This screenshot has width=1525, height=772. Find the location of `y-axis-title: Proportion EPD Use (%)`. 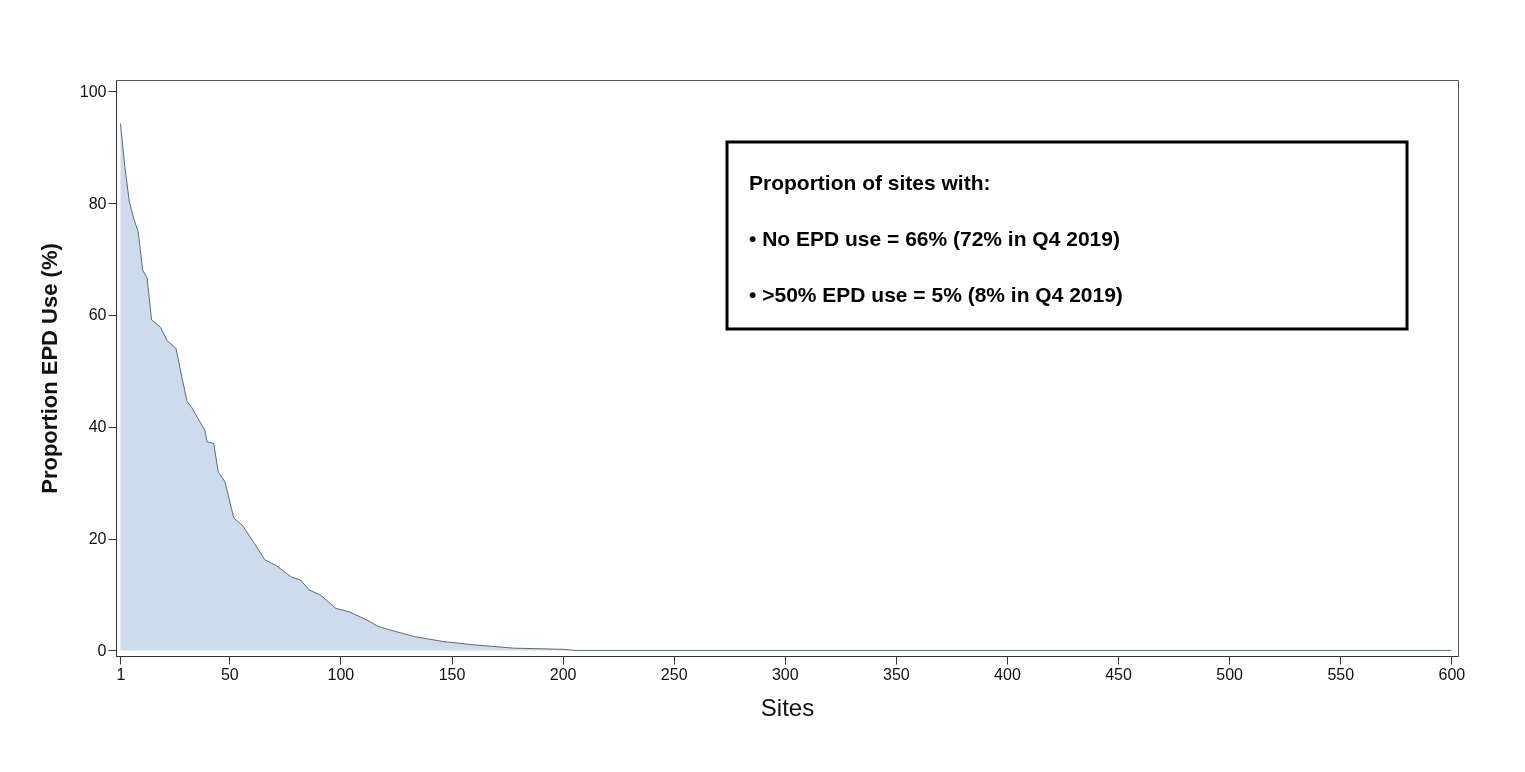

y-axis-title: Proportion EPD Use (%) is located at coordinates (49, 368).